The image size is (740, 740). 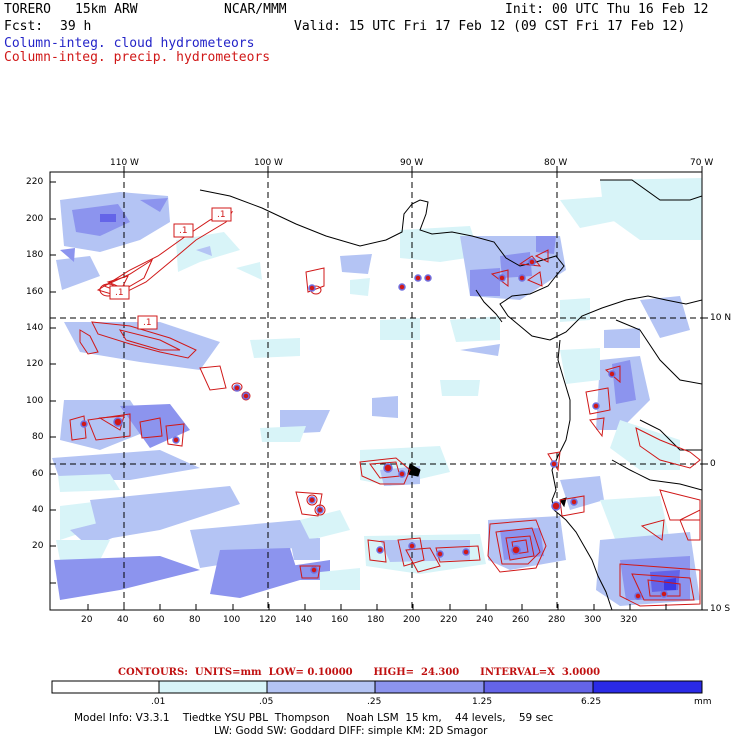 I want to click on x-tick-label: 140, so click(x=304, y=620).